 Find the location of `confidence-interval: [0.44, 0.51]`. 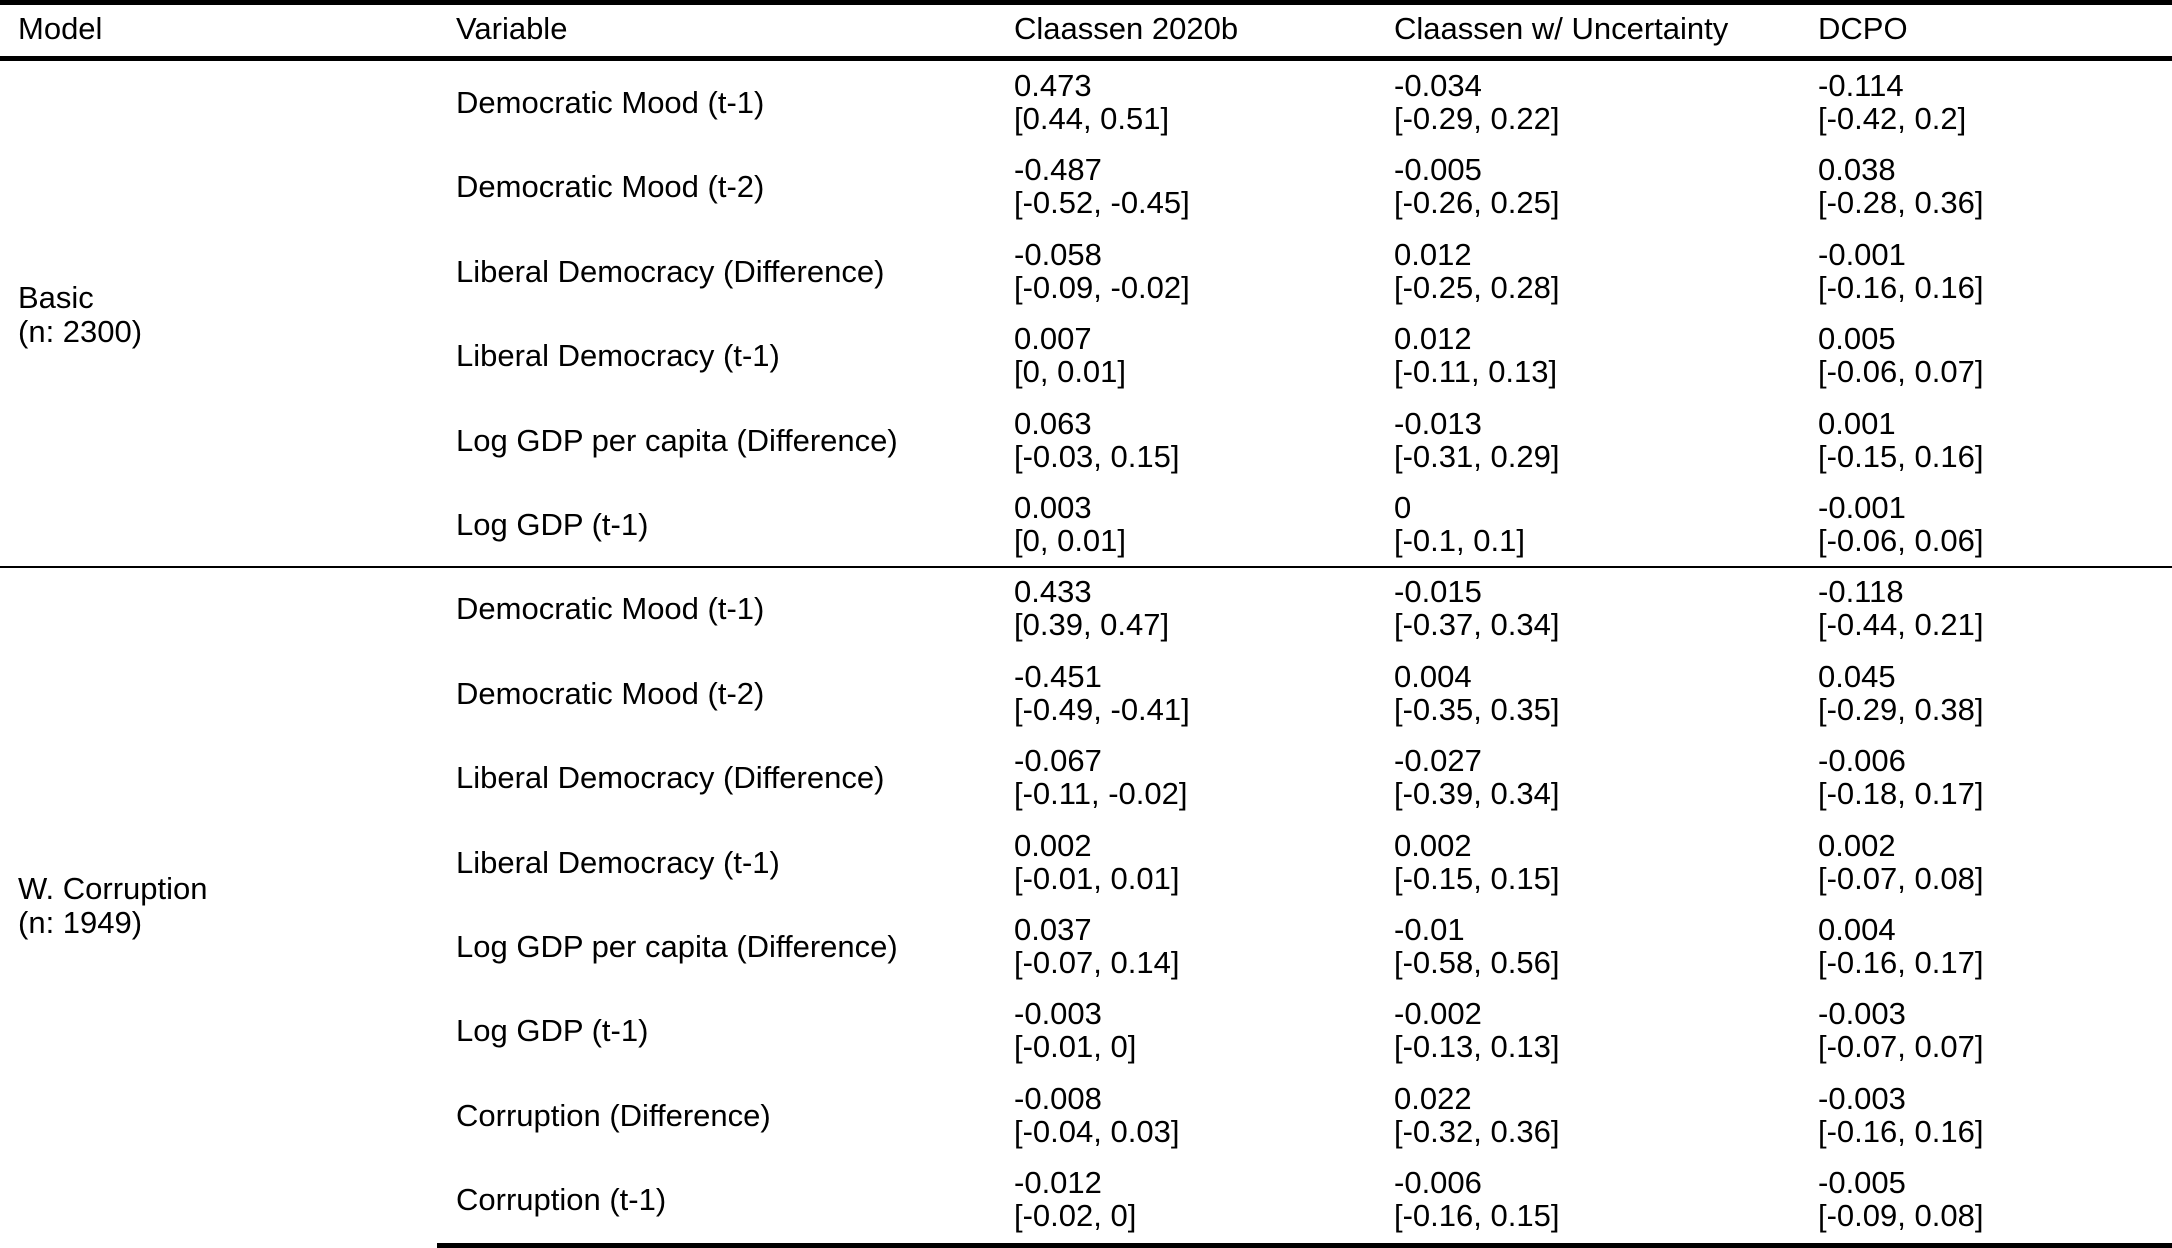

confidence-interval: [0.44, 0.51] is located at coordinates (1092, 118).